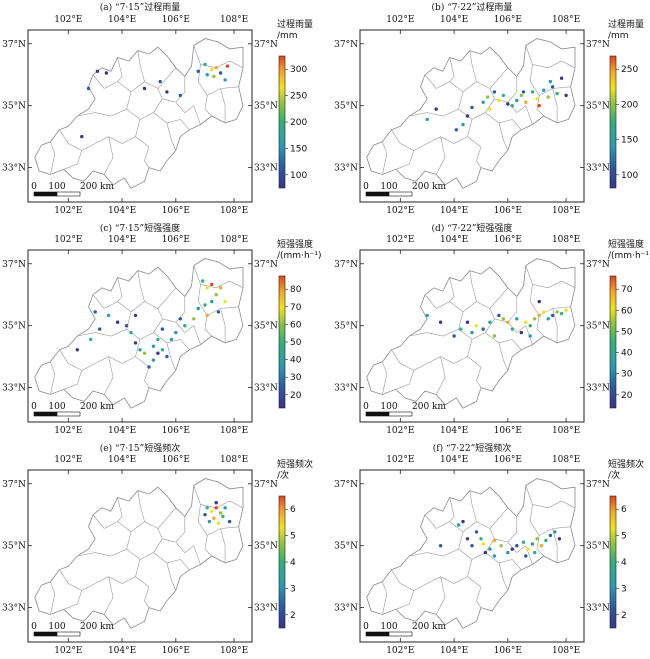 Image resolution: width=650 pixels, height=659 pixels. What do you see at coordinates (627, 354) in the screenshot?
I see `colorbar-tick-label: 40` at bounding box center [627, 354].